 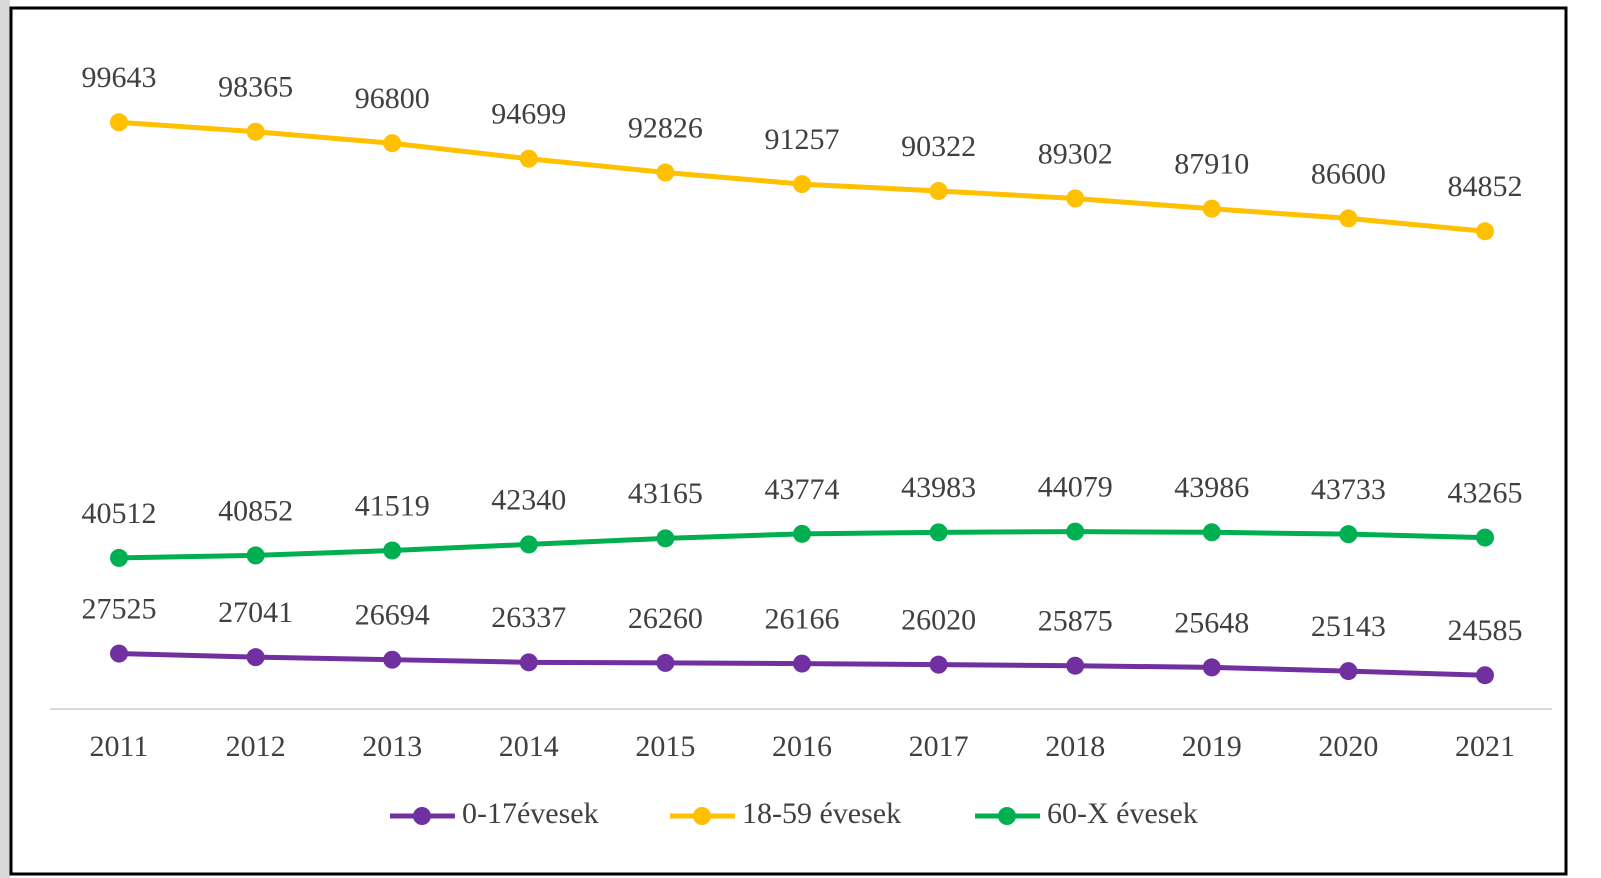 I want to click on x-tick-label: 2020, so click(x=1348, y=746).